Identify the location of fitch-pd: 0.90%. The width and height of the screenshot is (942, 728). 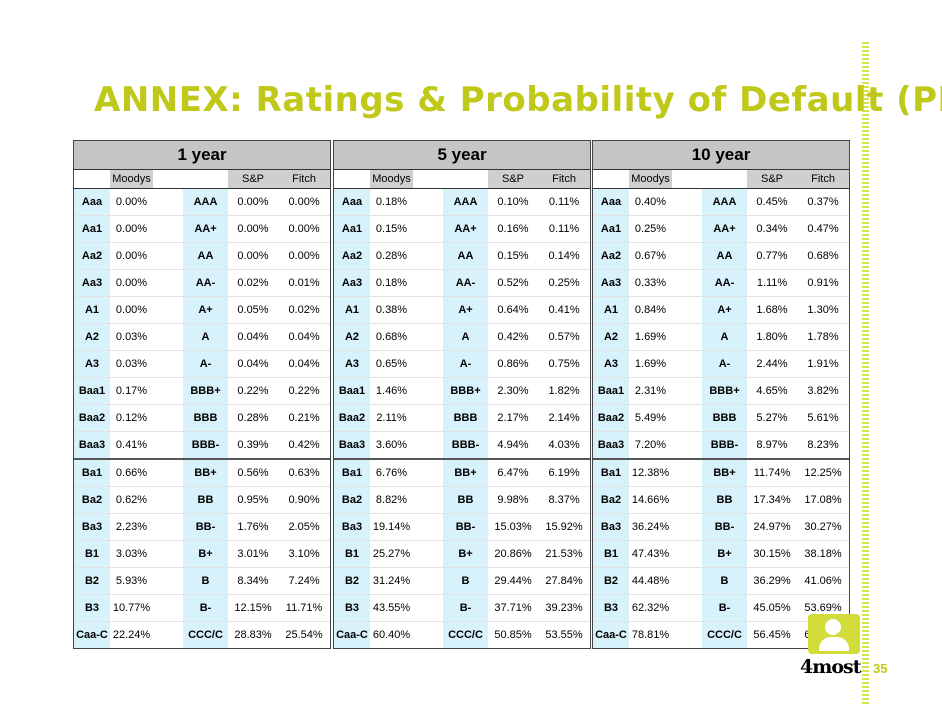
(304, 500).